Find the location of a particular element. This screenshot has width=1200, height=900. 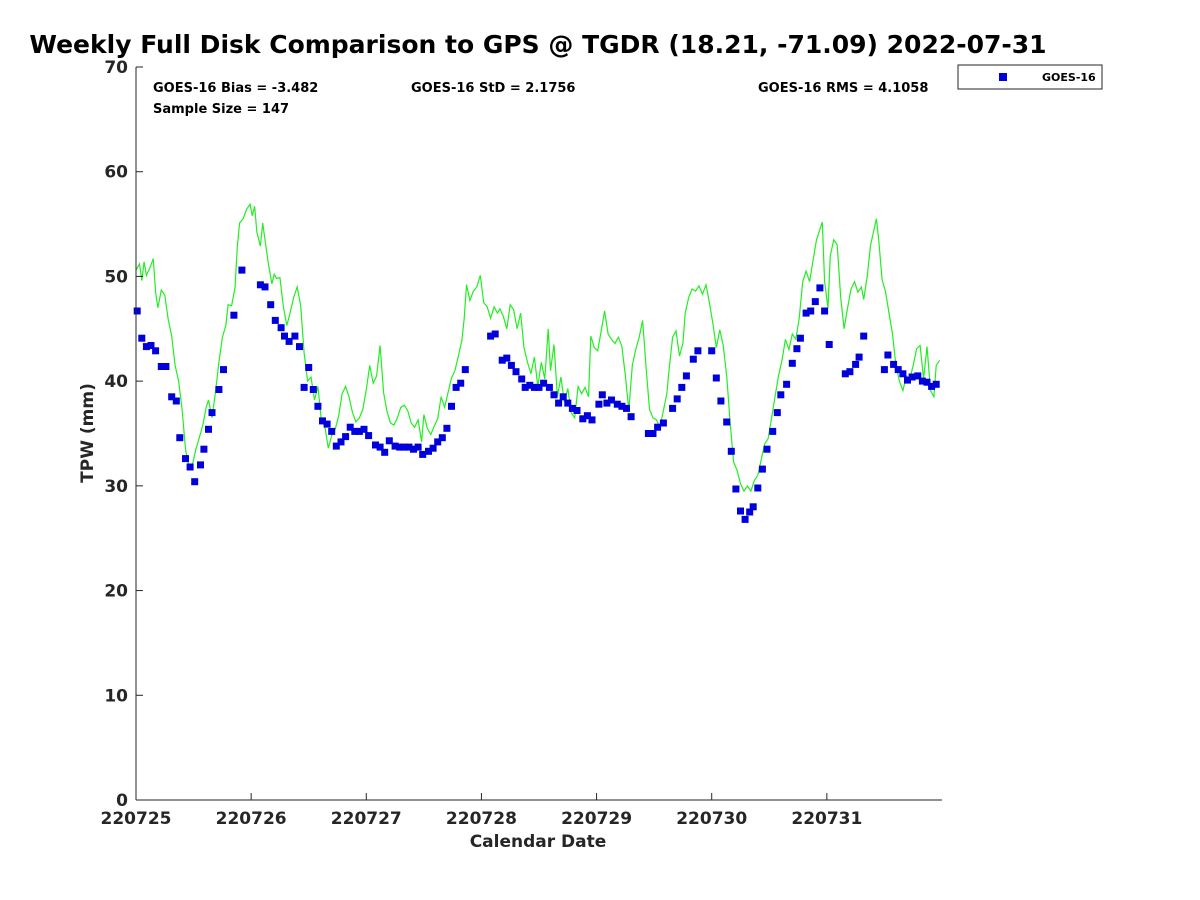

y-tick-label: 20 is located at coordinates (116, 592).